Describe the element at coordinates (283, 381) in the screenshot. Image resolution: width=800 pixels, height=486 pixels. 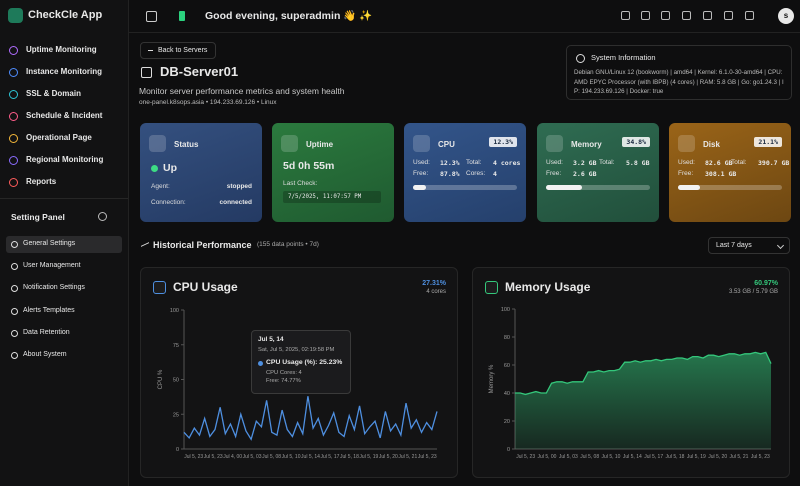
I see `tooltip-line: Free: 74.77%` at that location.